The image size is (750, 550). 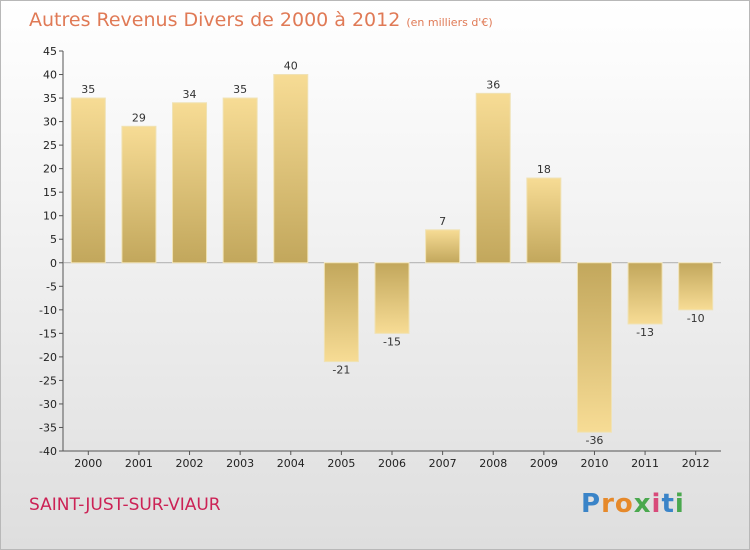 What do you see at coordinates (449, 22) in the screenshot?
I see `chart-subtitle: (en milliers d'€)` at bounding box center [449, 22].